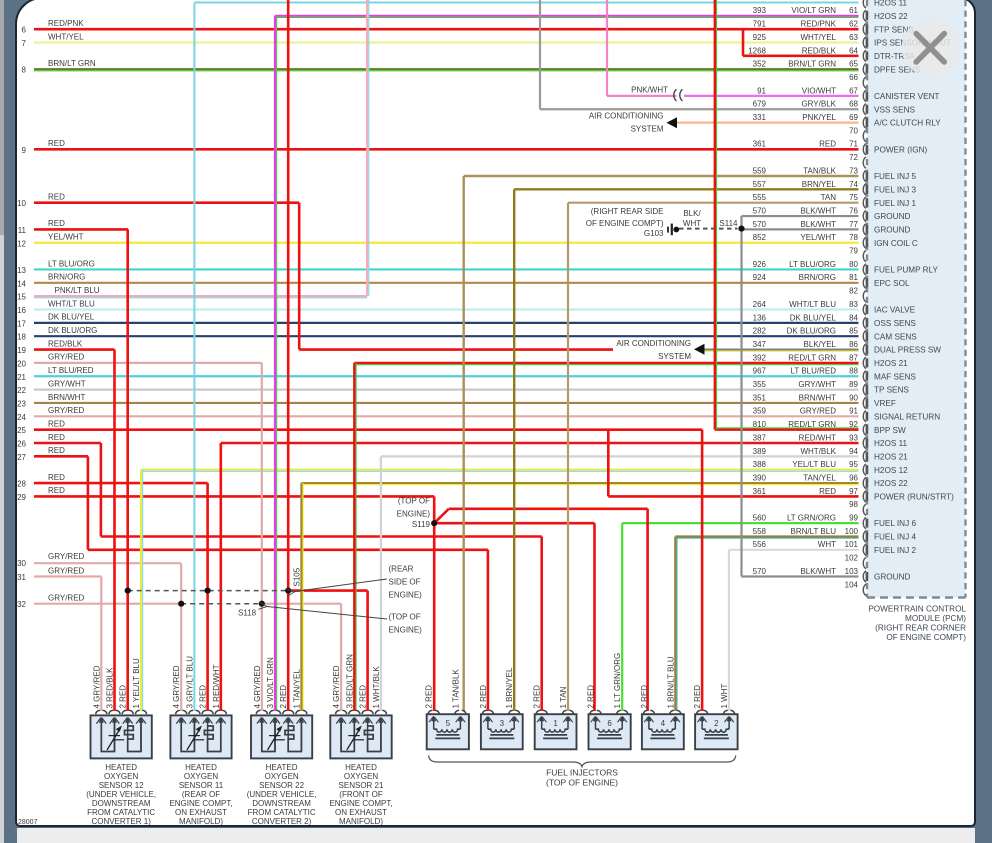 The image size is (992, 843). I want to click on svg-text: 20, so click(21, 363).